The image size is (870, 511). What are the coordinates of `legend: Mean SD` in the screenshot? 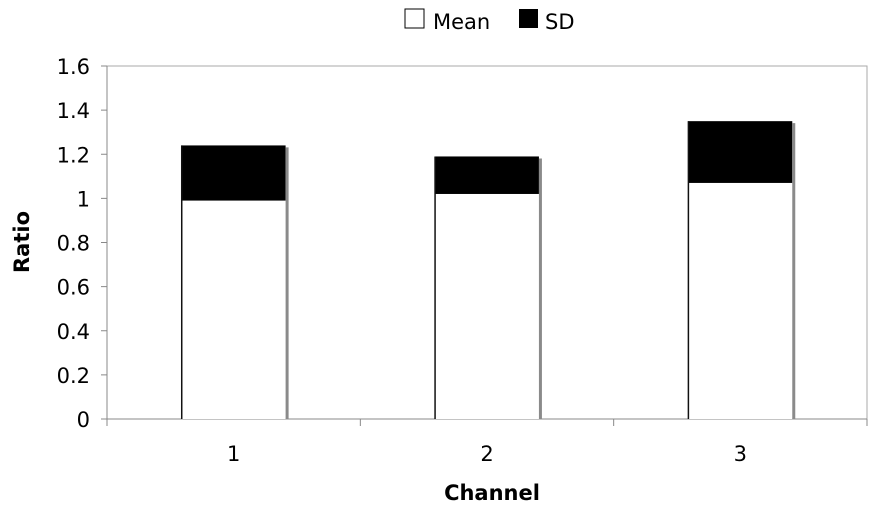 It's located at (489, 21).